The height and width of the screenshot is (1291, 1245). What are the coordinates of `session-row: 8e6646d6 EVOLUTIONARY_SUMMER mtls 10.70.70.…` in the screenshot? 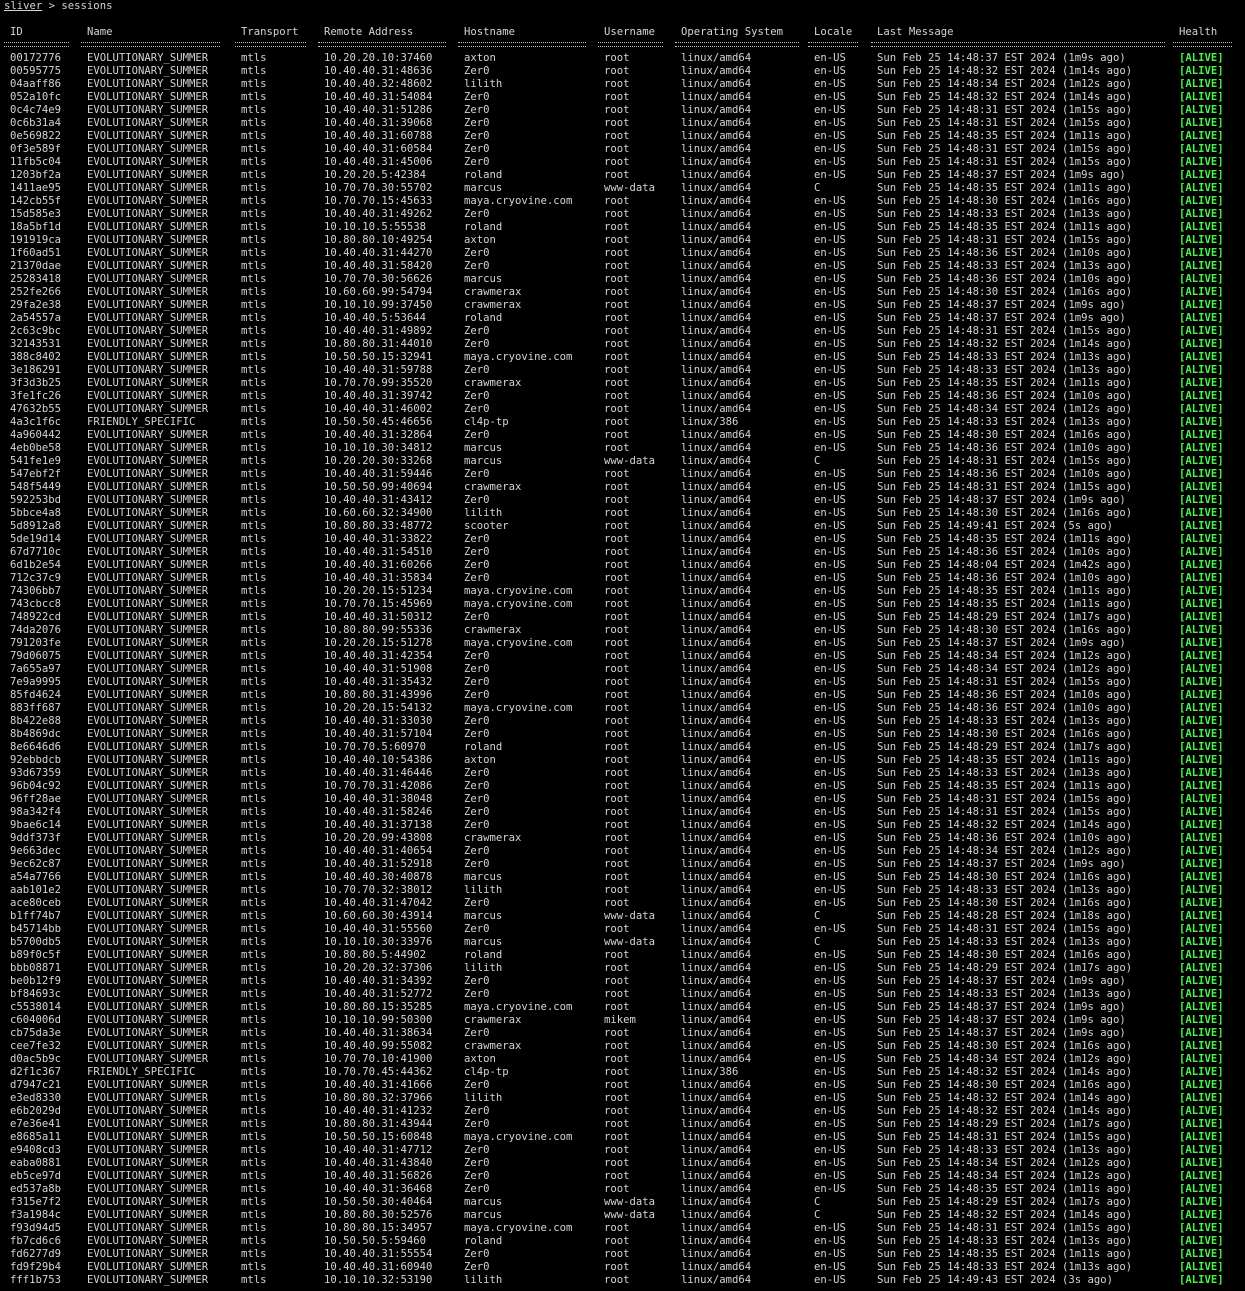 It's located at (622, 747).